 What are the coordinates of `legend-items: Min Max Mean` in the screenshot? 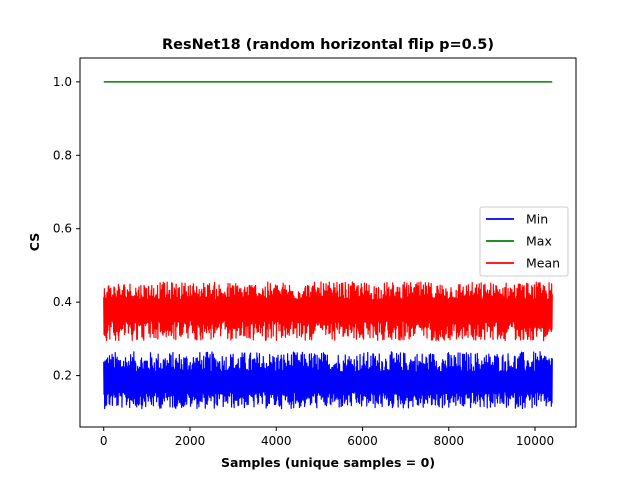 It's located at (523, 241).